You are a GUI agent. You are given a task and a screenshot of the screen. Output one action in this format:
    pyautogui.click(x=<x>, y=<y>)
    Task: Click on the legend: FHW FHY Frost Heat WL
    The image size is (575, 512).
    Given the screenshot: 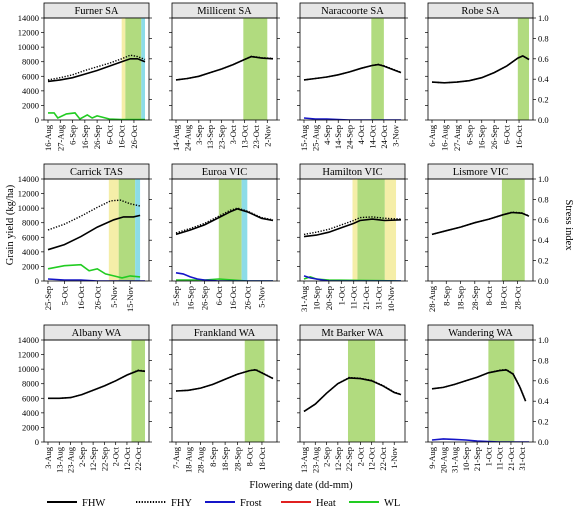 What is the action you would take?
    pyautogui.click(x=223, y=503)
    